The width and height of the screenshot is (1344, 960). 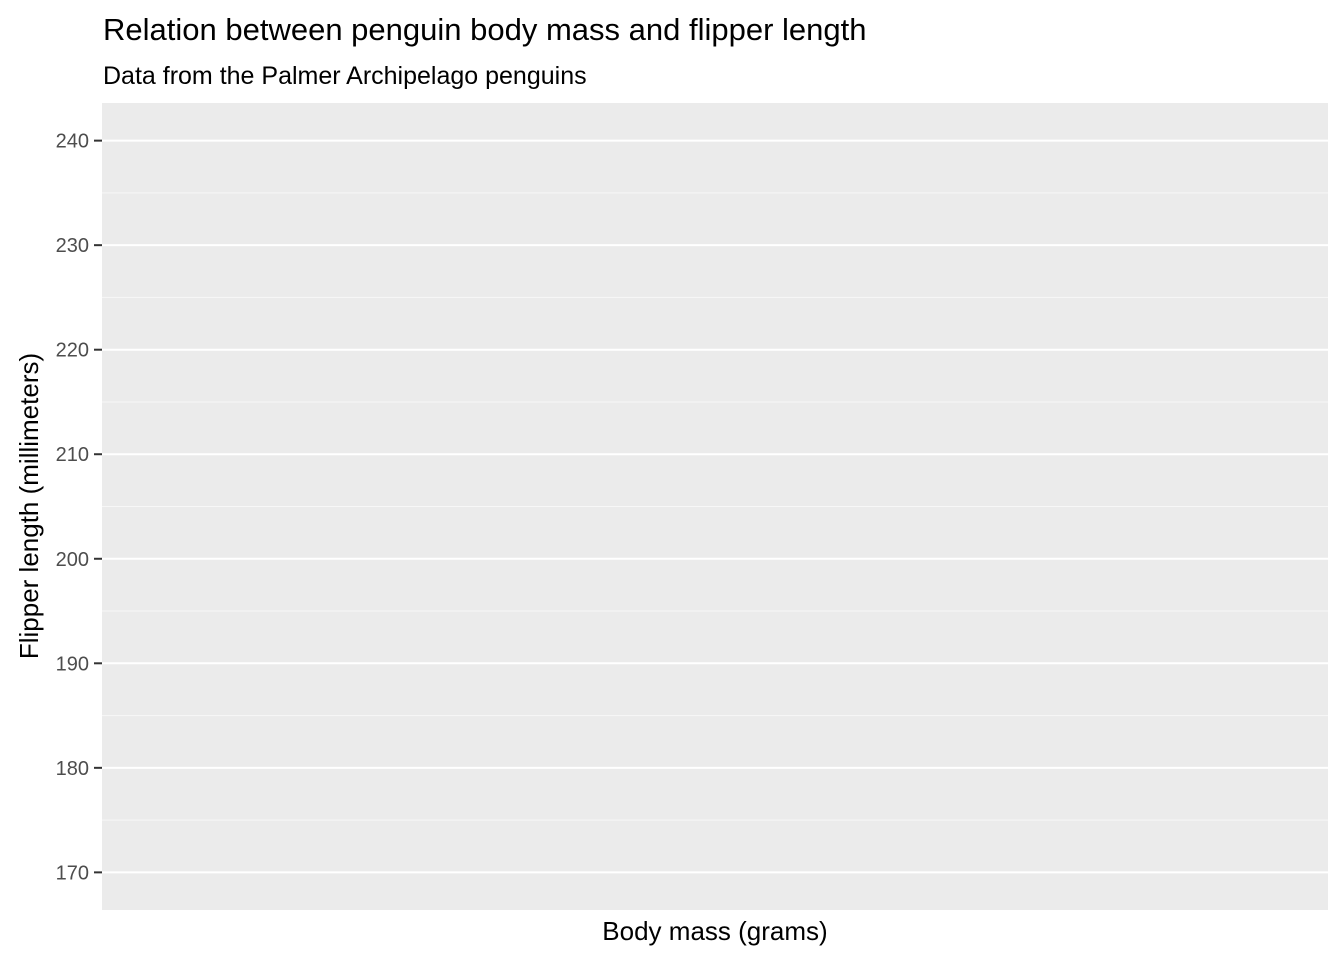 What do you see at coordinates (72, 769) in the screenshot?
I see `y-tick-label: 180` at bounding box center [72, 769].